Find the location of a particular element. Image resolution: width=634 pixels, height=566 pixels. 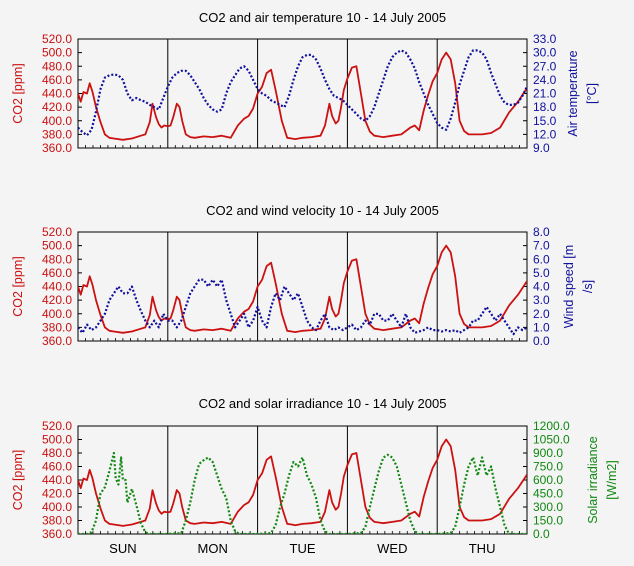

right-y-tick-label: 4.0 is located at coordinates (541, 287).